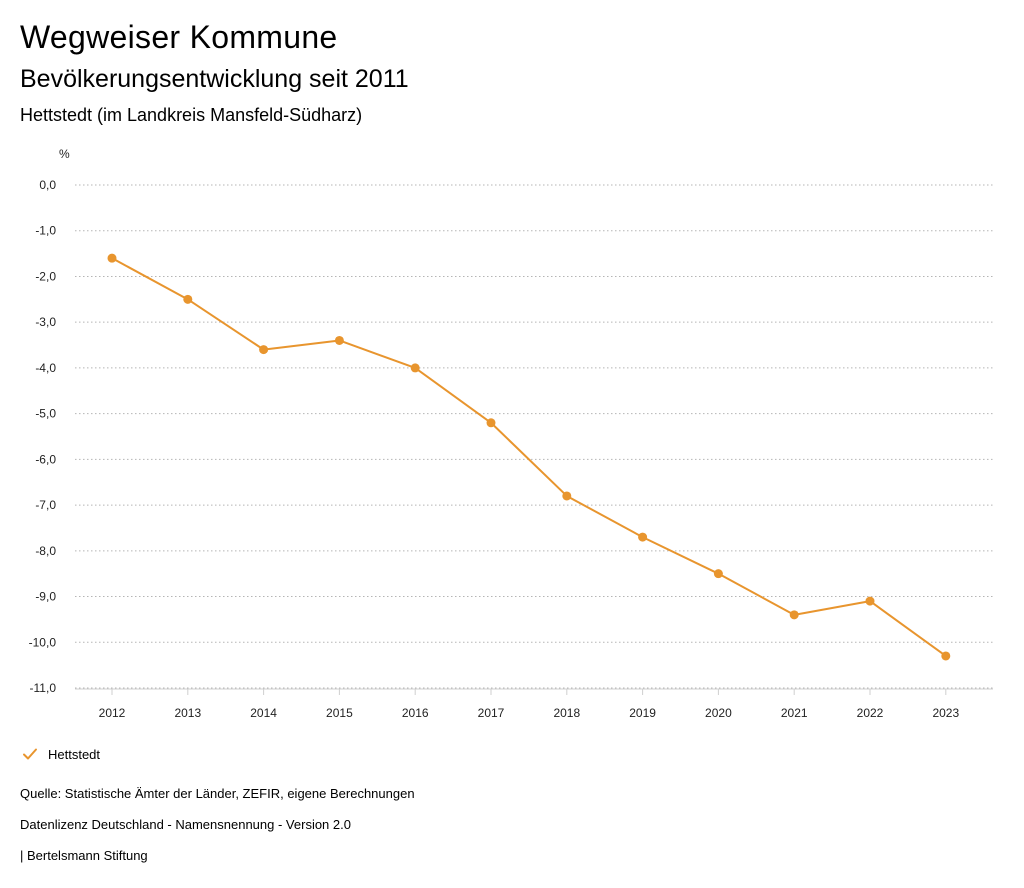 The width and height of the screenshot is (1024, 888). Describe the element at coordinates (45, 597) in the screenshot. I see `y-tick-label: -9,0` at that location.